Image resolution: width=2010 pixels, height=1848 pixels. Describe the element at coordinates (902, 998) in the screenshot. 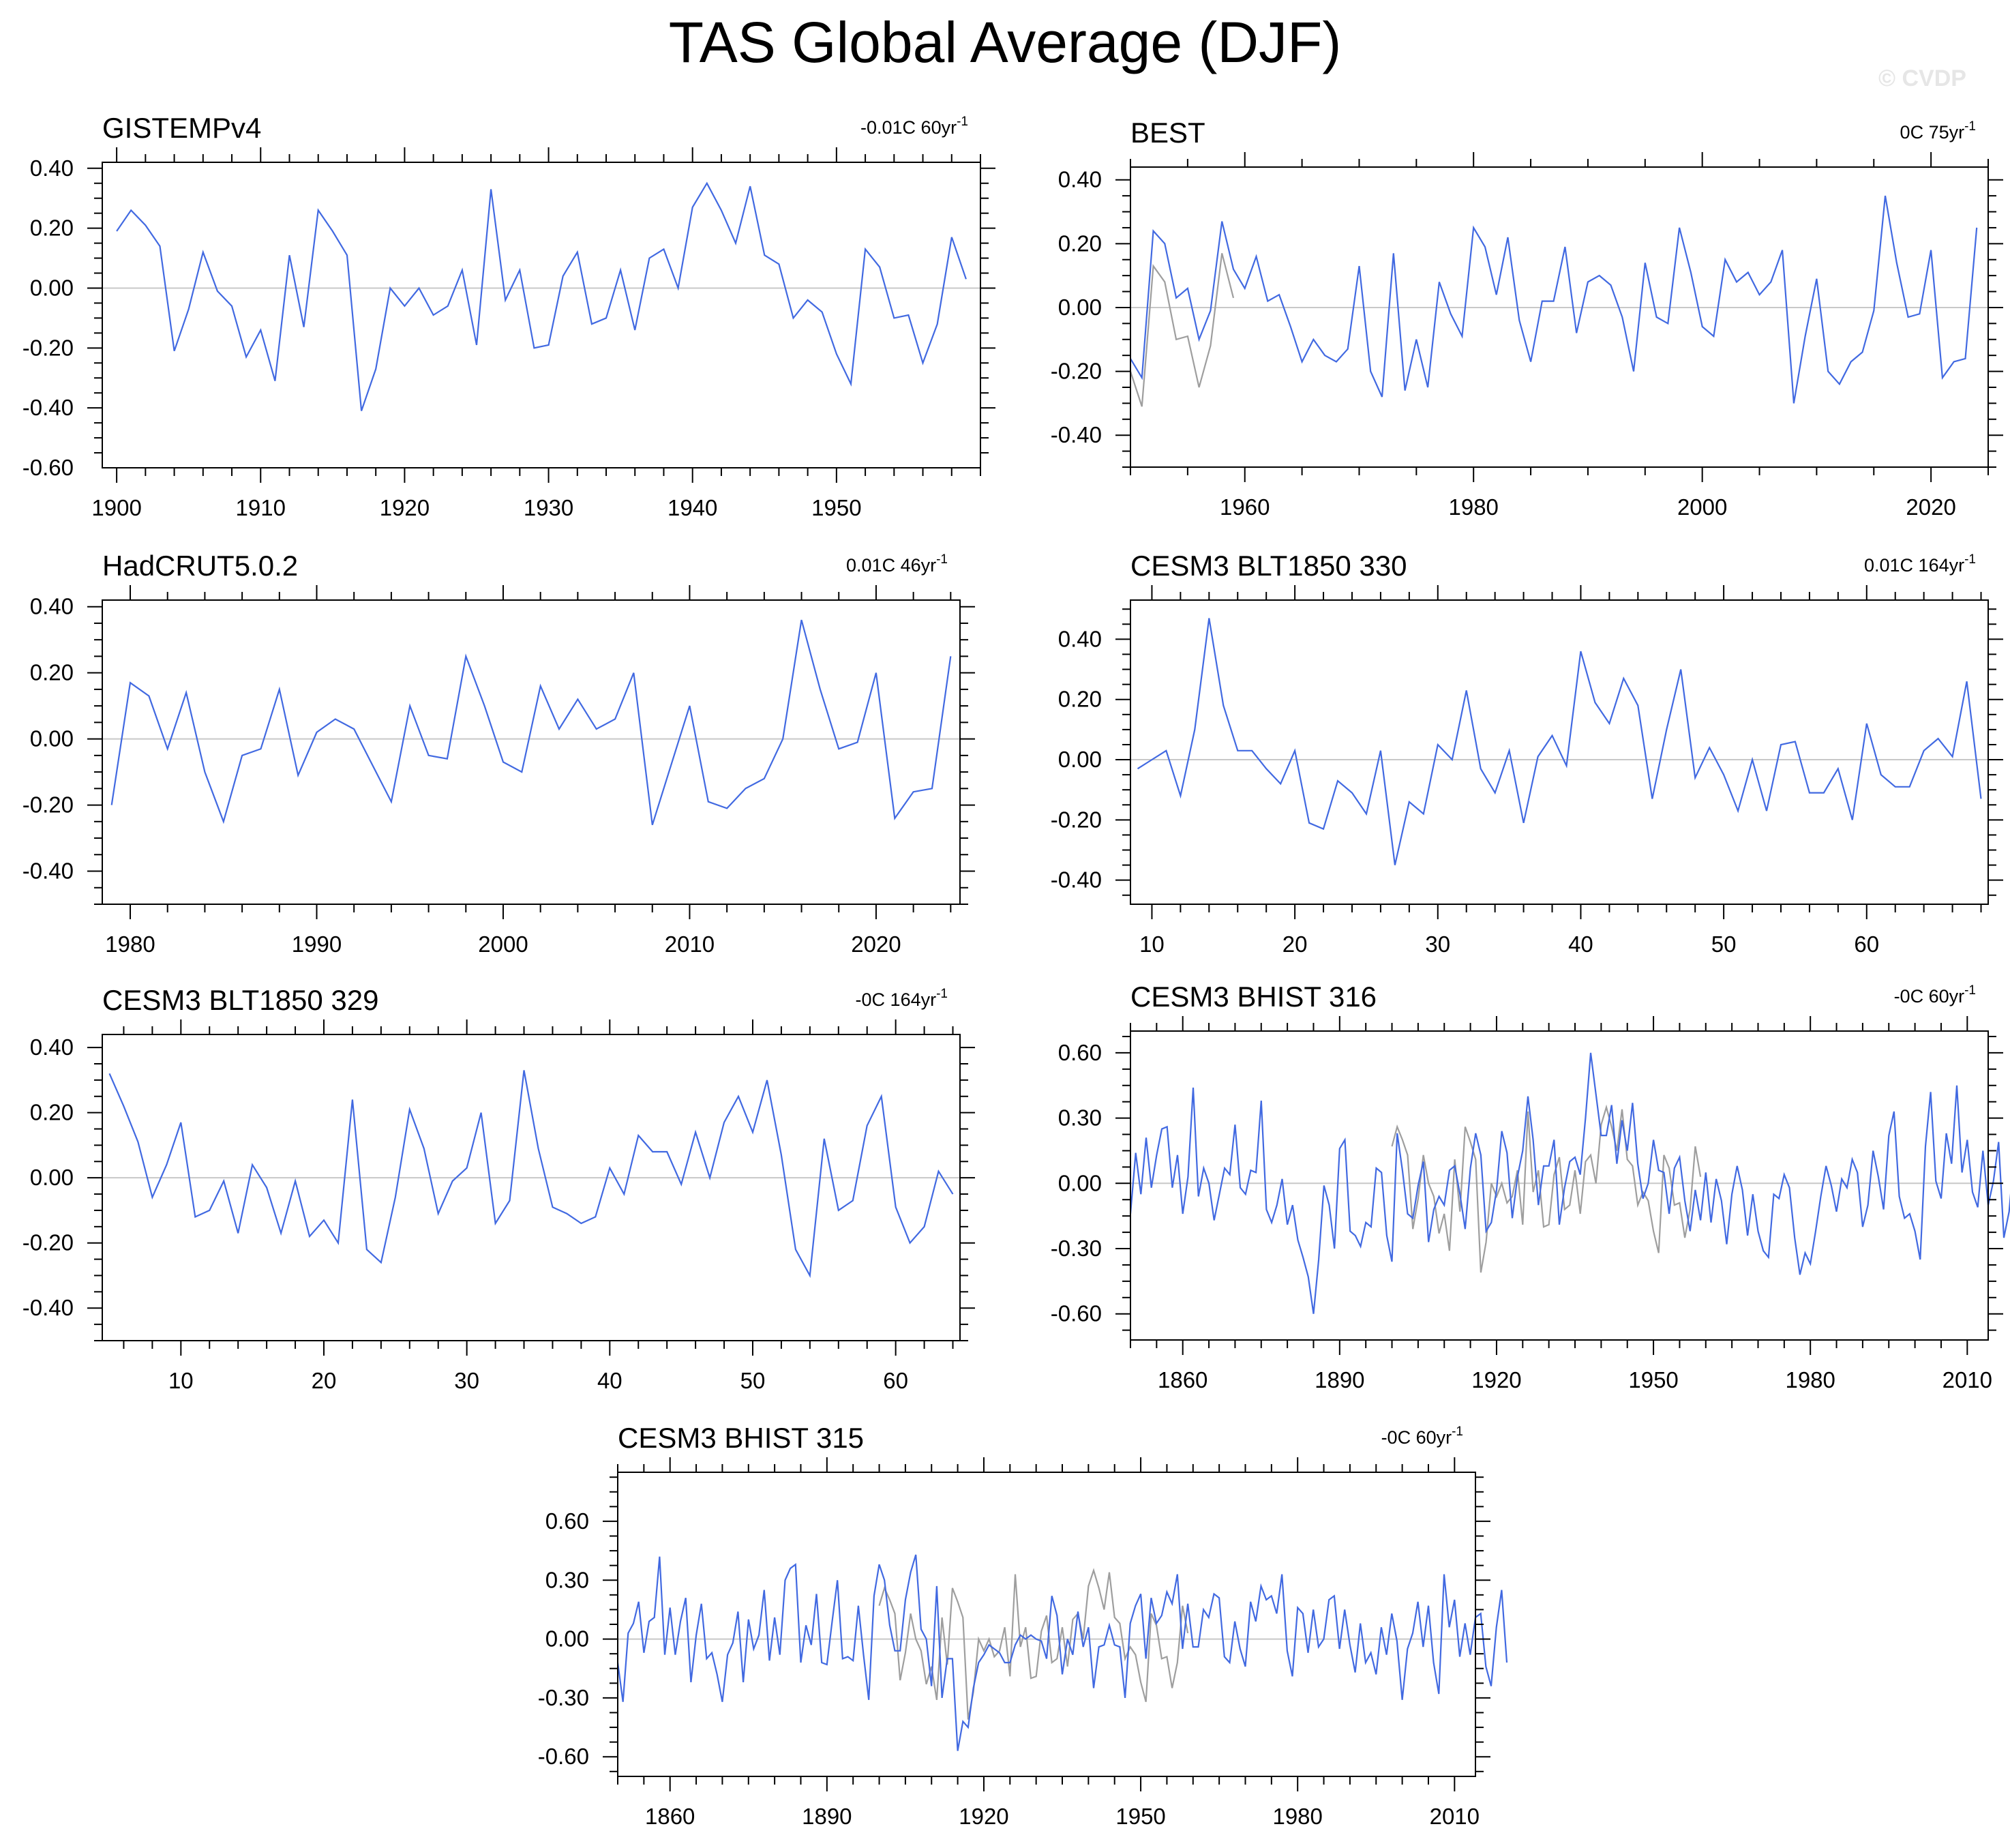

I see `trend-label: -0C 164yr-1` at that location.